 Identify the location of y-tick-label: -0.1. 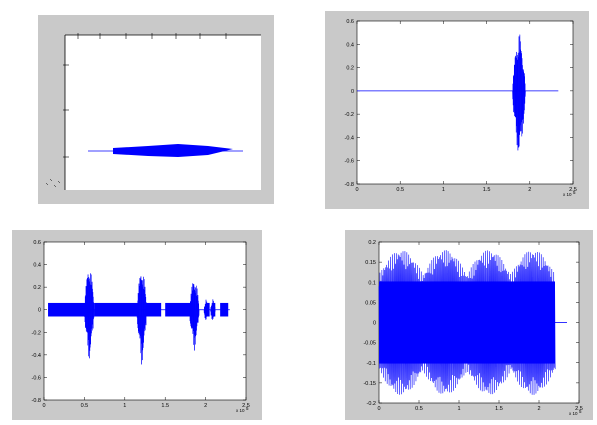
(371, 364).